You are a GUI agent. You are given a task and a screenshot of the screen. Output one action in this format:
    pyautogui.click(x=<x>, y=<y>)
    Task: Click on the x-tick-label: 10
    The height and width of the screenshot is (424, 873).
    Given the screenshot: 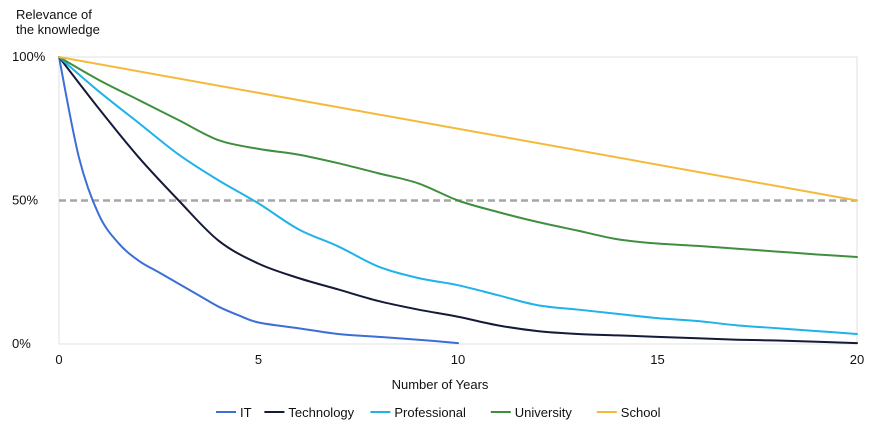 What is the action you would take?
    pyautogui.click(x=458, y=359)
    